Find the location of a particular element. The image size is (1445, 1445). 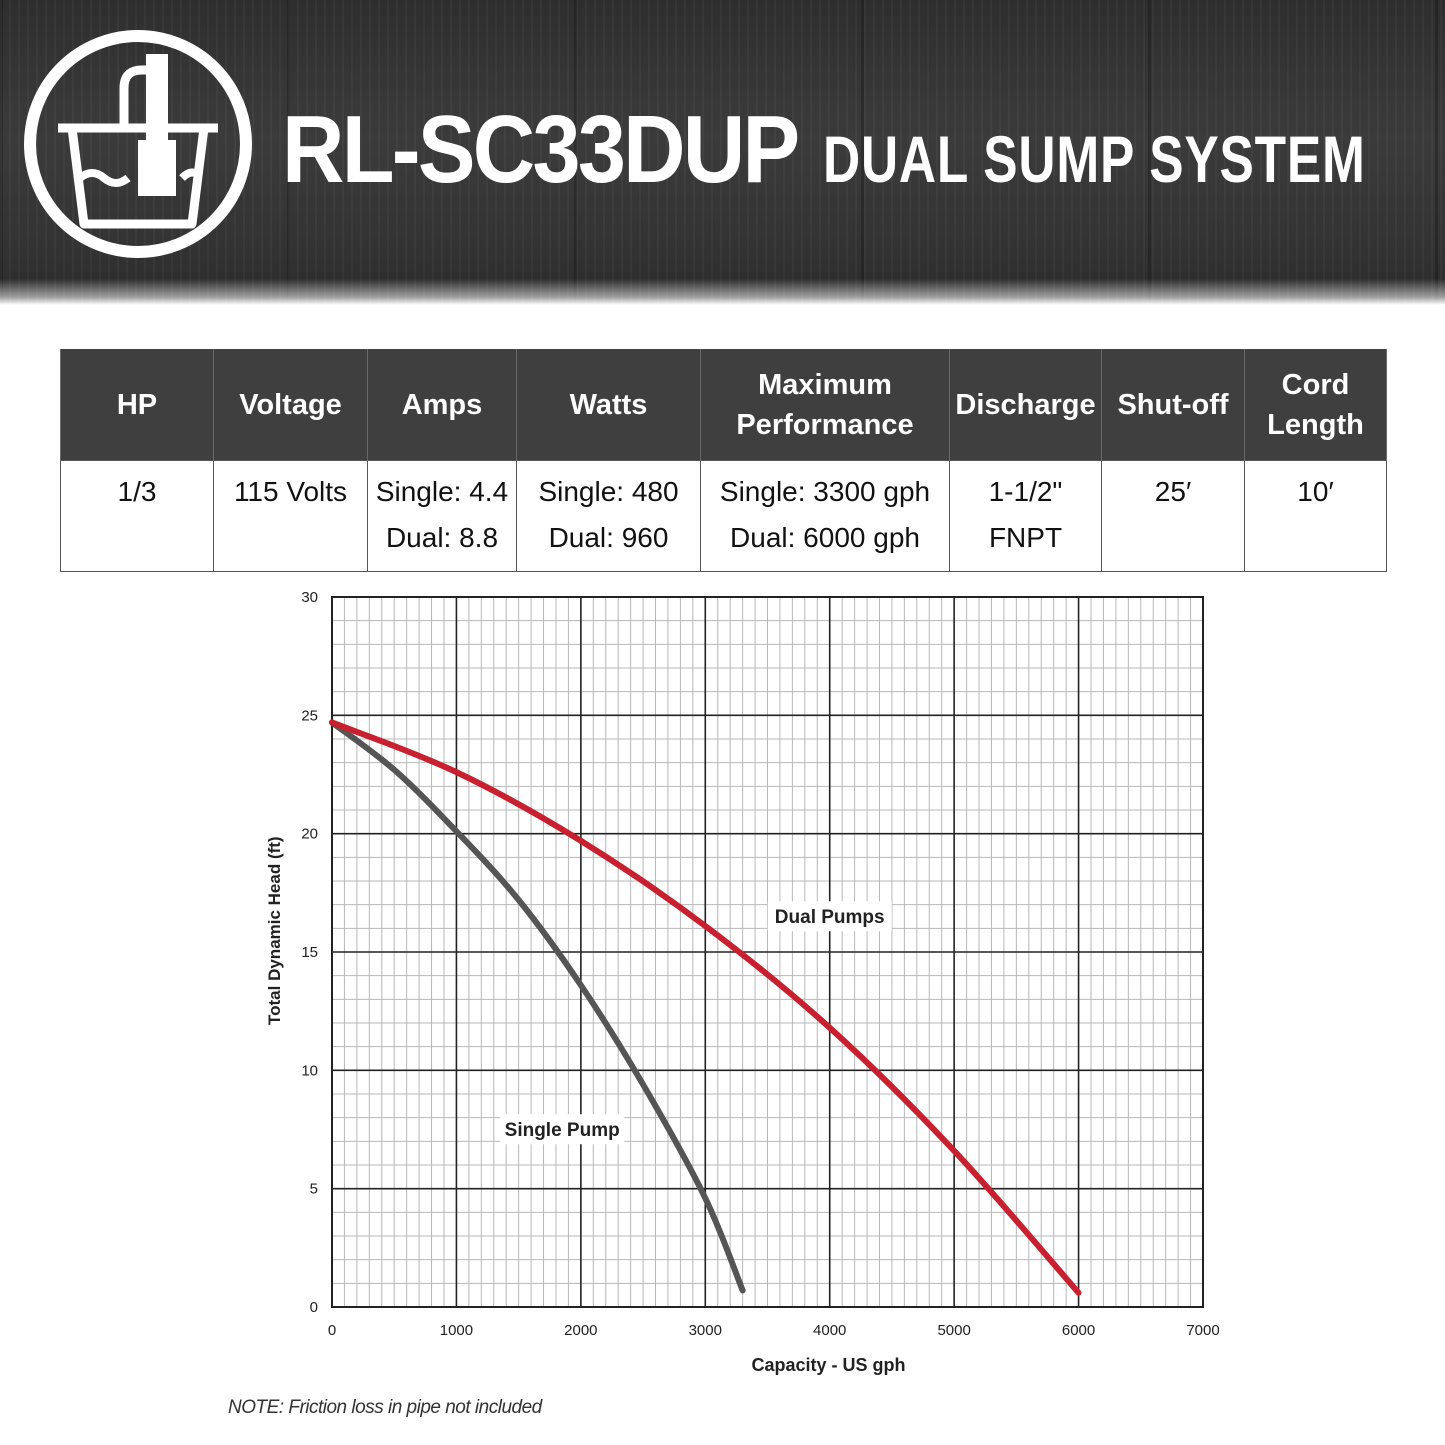

y-tick-label: 25 is located at coordinates (309, 715).